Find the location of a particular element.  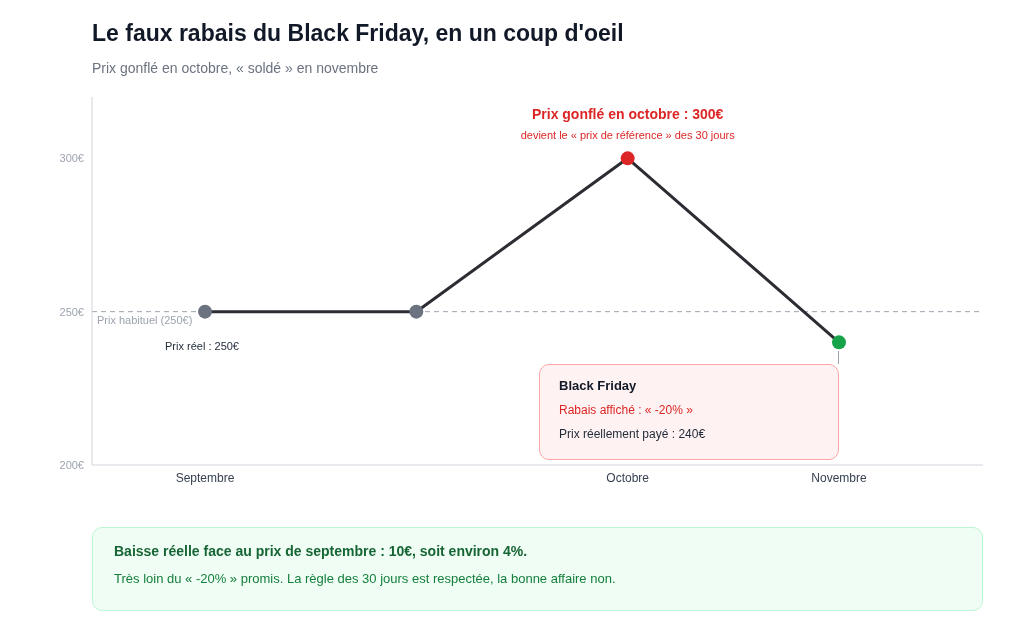

y-tick-label: 300€ is located at coordinates (71, 158).